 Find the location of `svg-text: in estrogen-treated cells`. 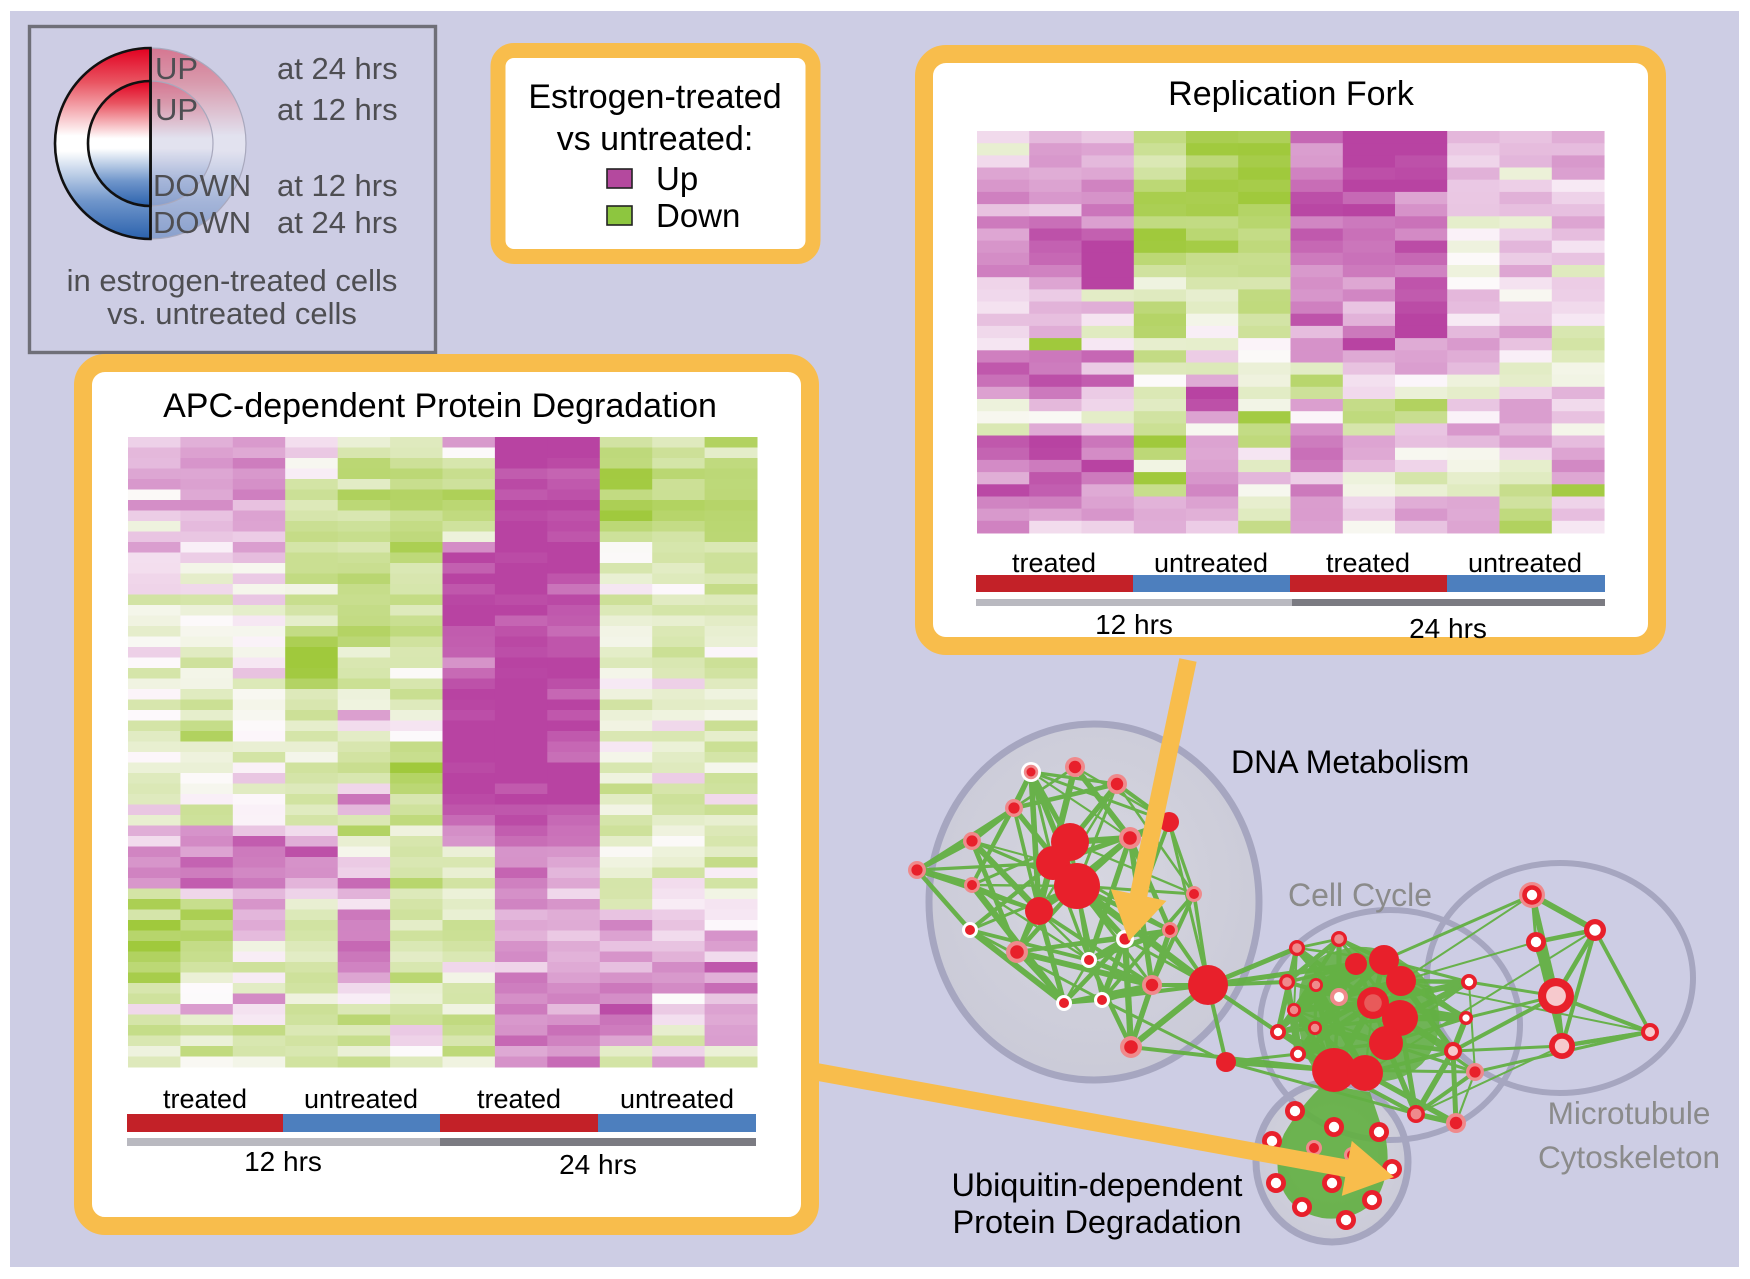

svg-text: in estrogen-treated cells is located at coordinates (232, 280).